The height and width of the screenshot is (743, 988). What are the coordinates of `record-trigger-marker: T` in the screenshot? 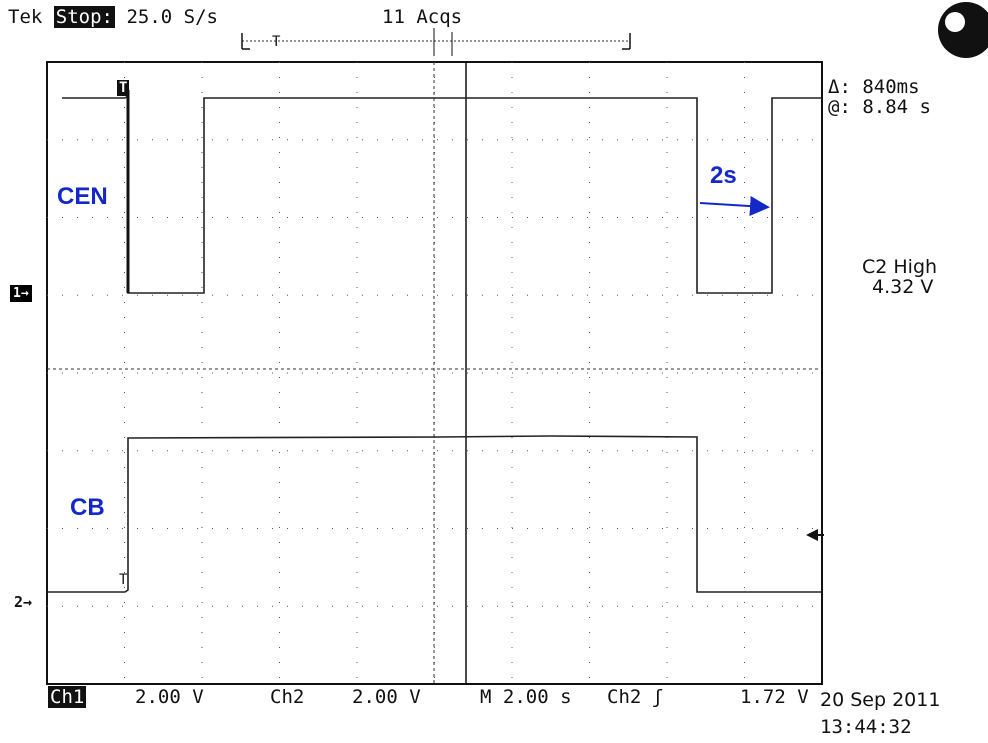 It's located at (276, 42).